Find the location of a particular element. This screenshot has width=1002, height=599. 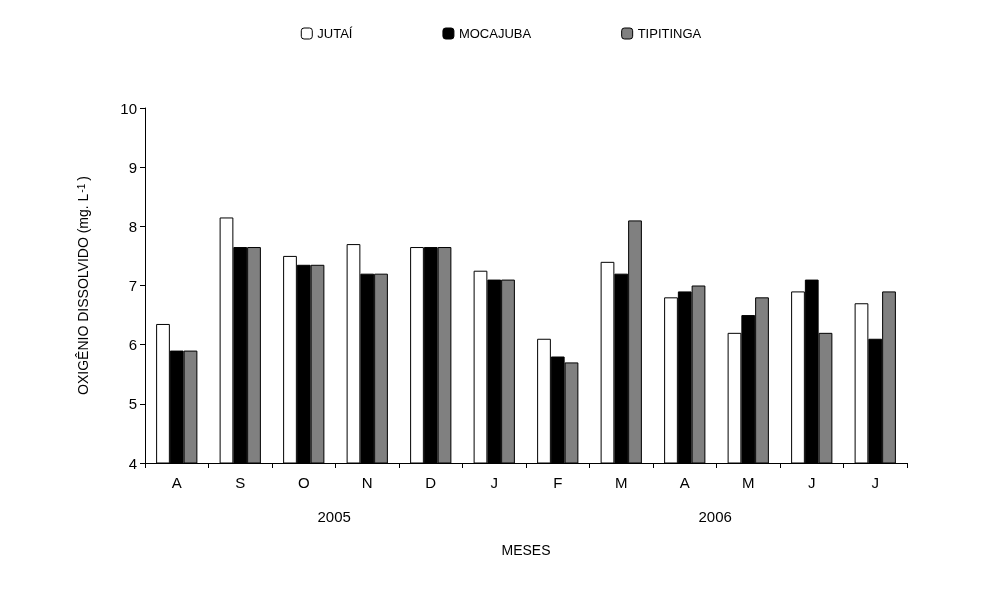

text: 2005 is located at coordinates (334, 516).